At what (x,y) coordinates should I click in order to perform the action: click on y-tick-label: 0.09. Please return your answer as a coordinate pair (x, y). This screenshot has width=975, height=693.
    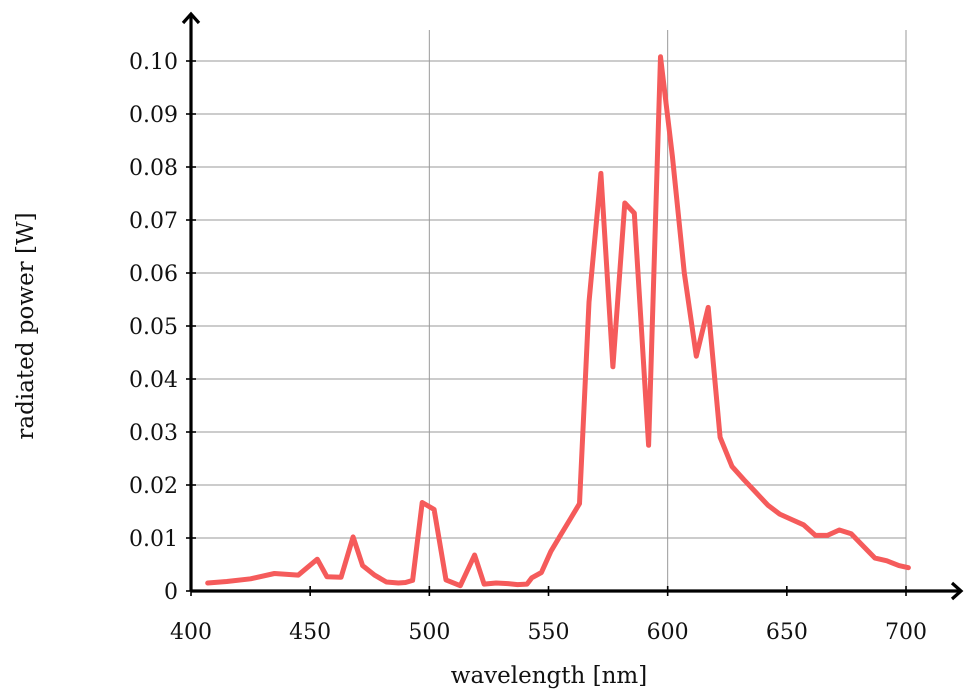
    Looking at the image, I should click on (153, 115).